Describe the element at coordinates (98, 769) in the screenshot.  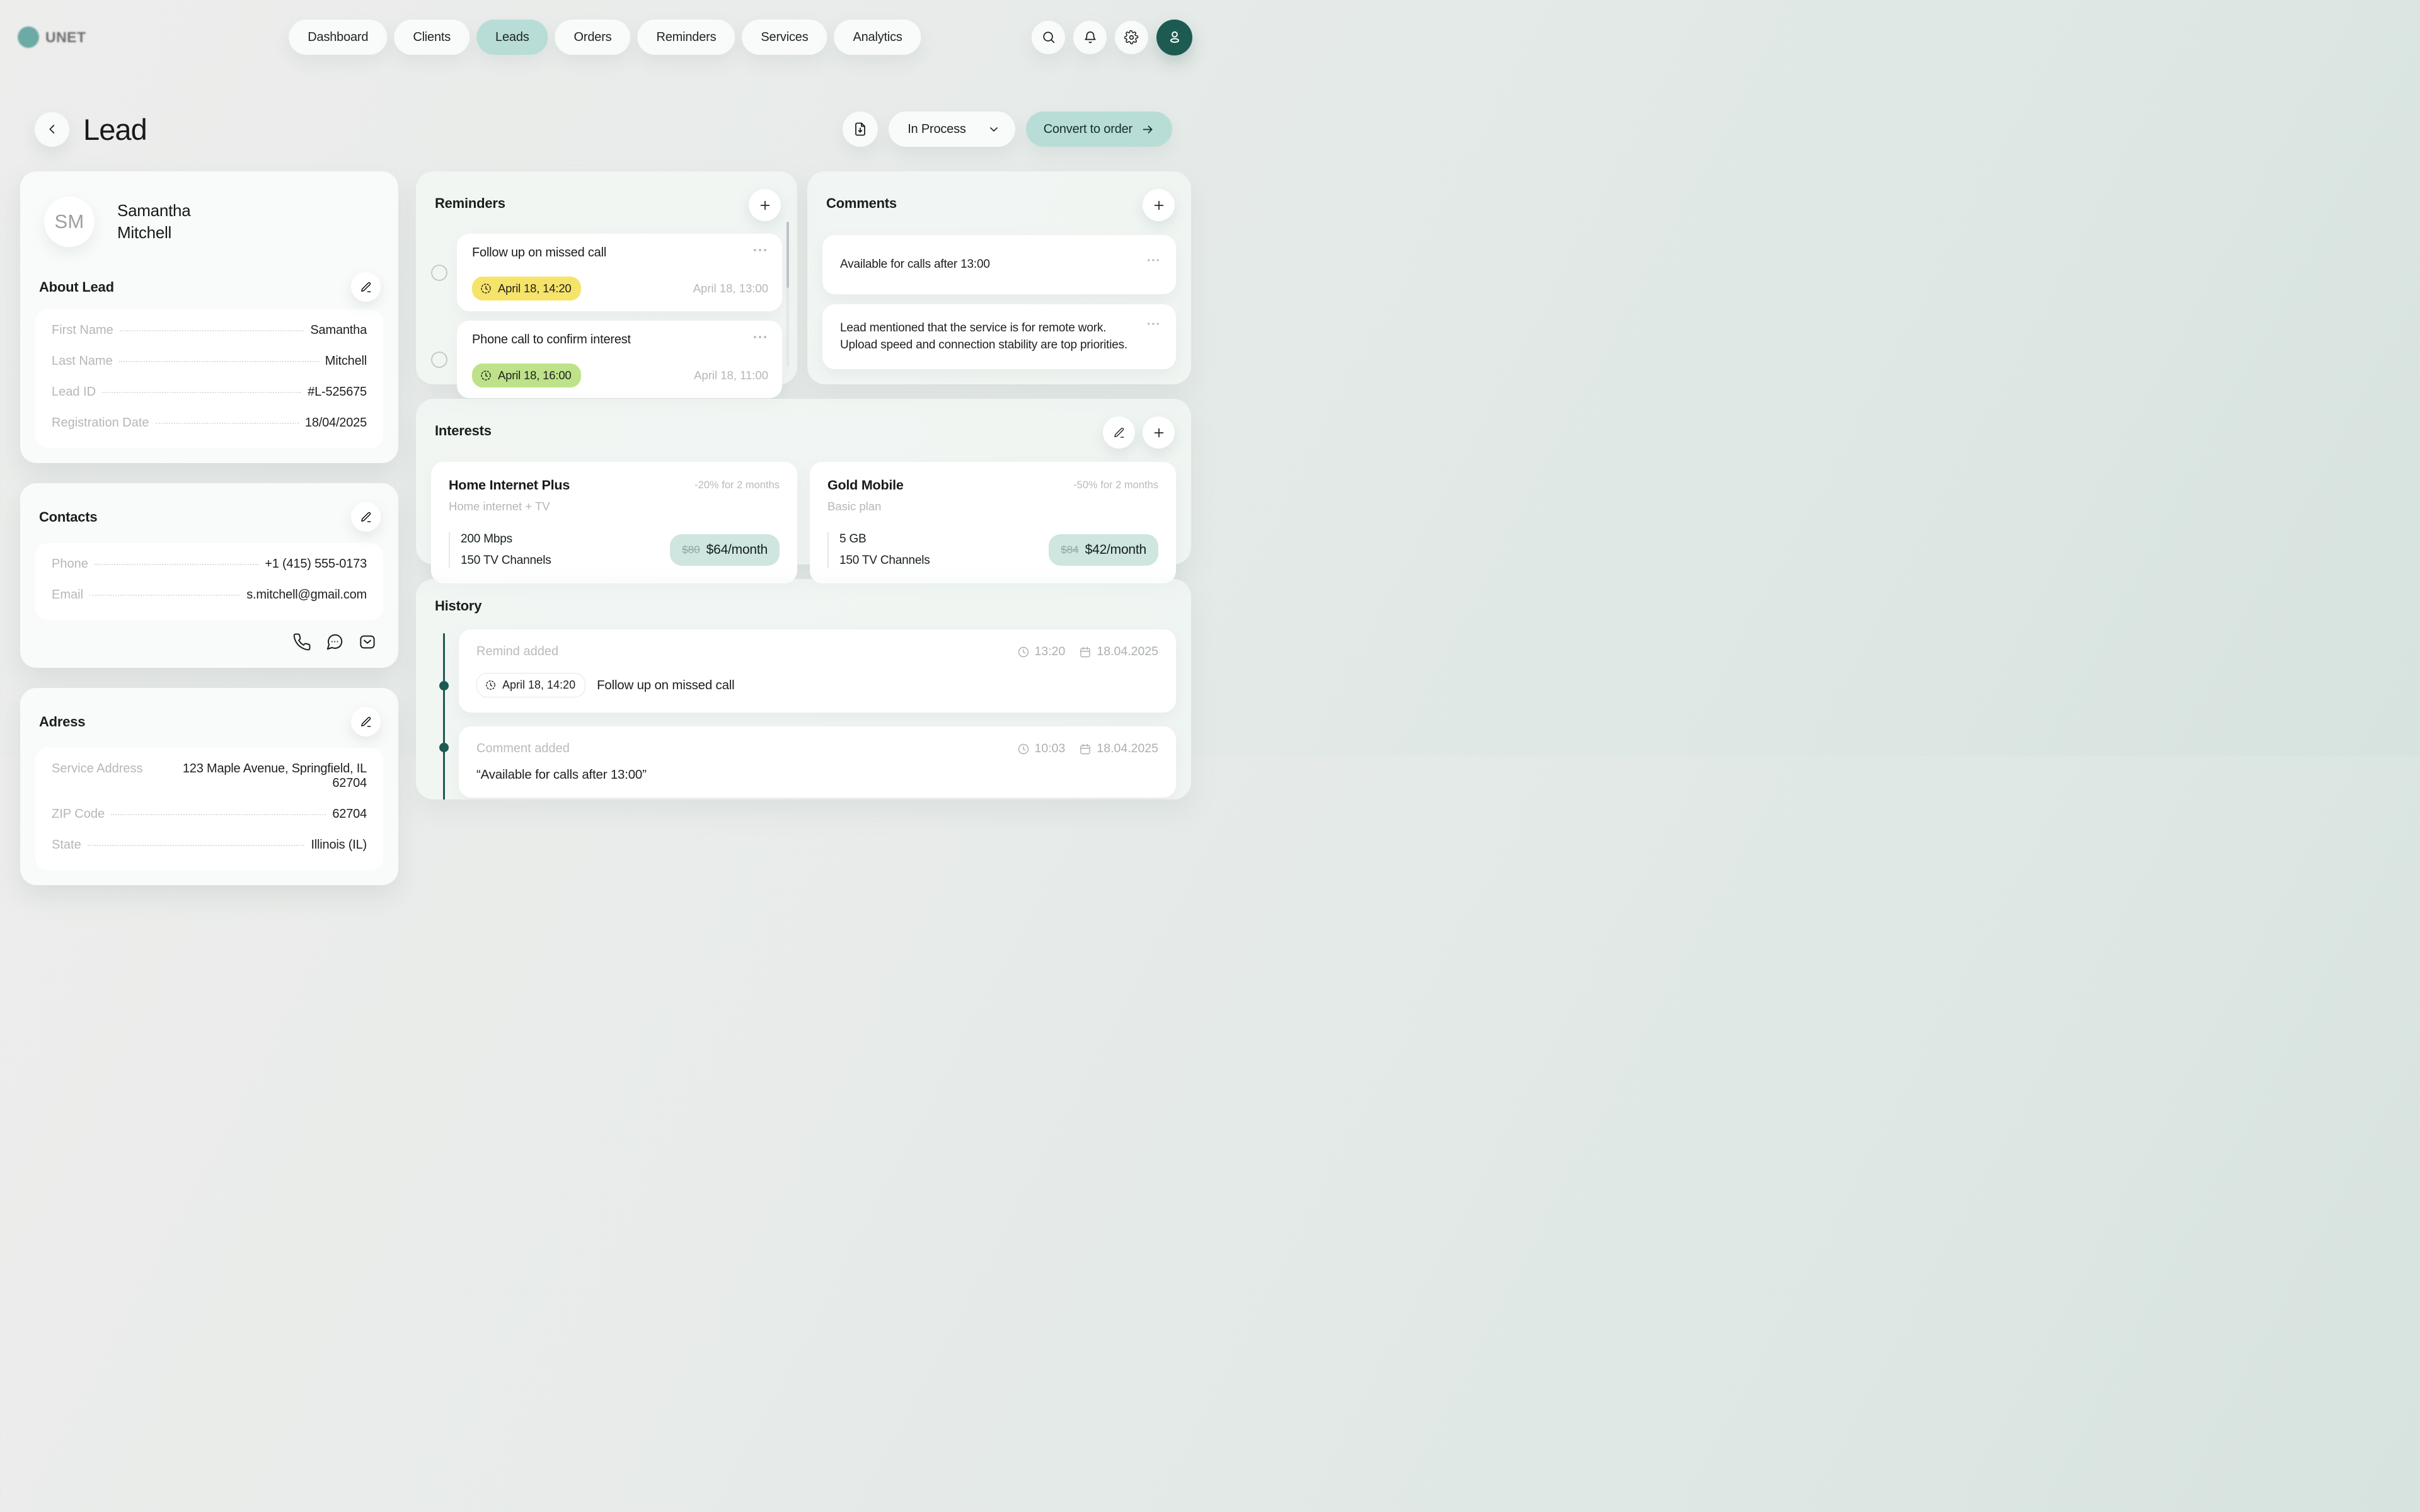
I see `field-label: Service Address` at that location.